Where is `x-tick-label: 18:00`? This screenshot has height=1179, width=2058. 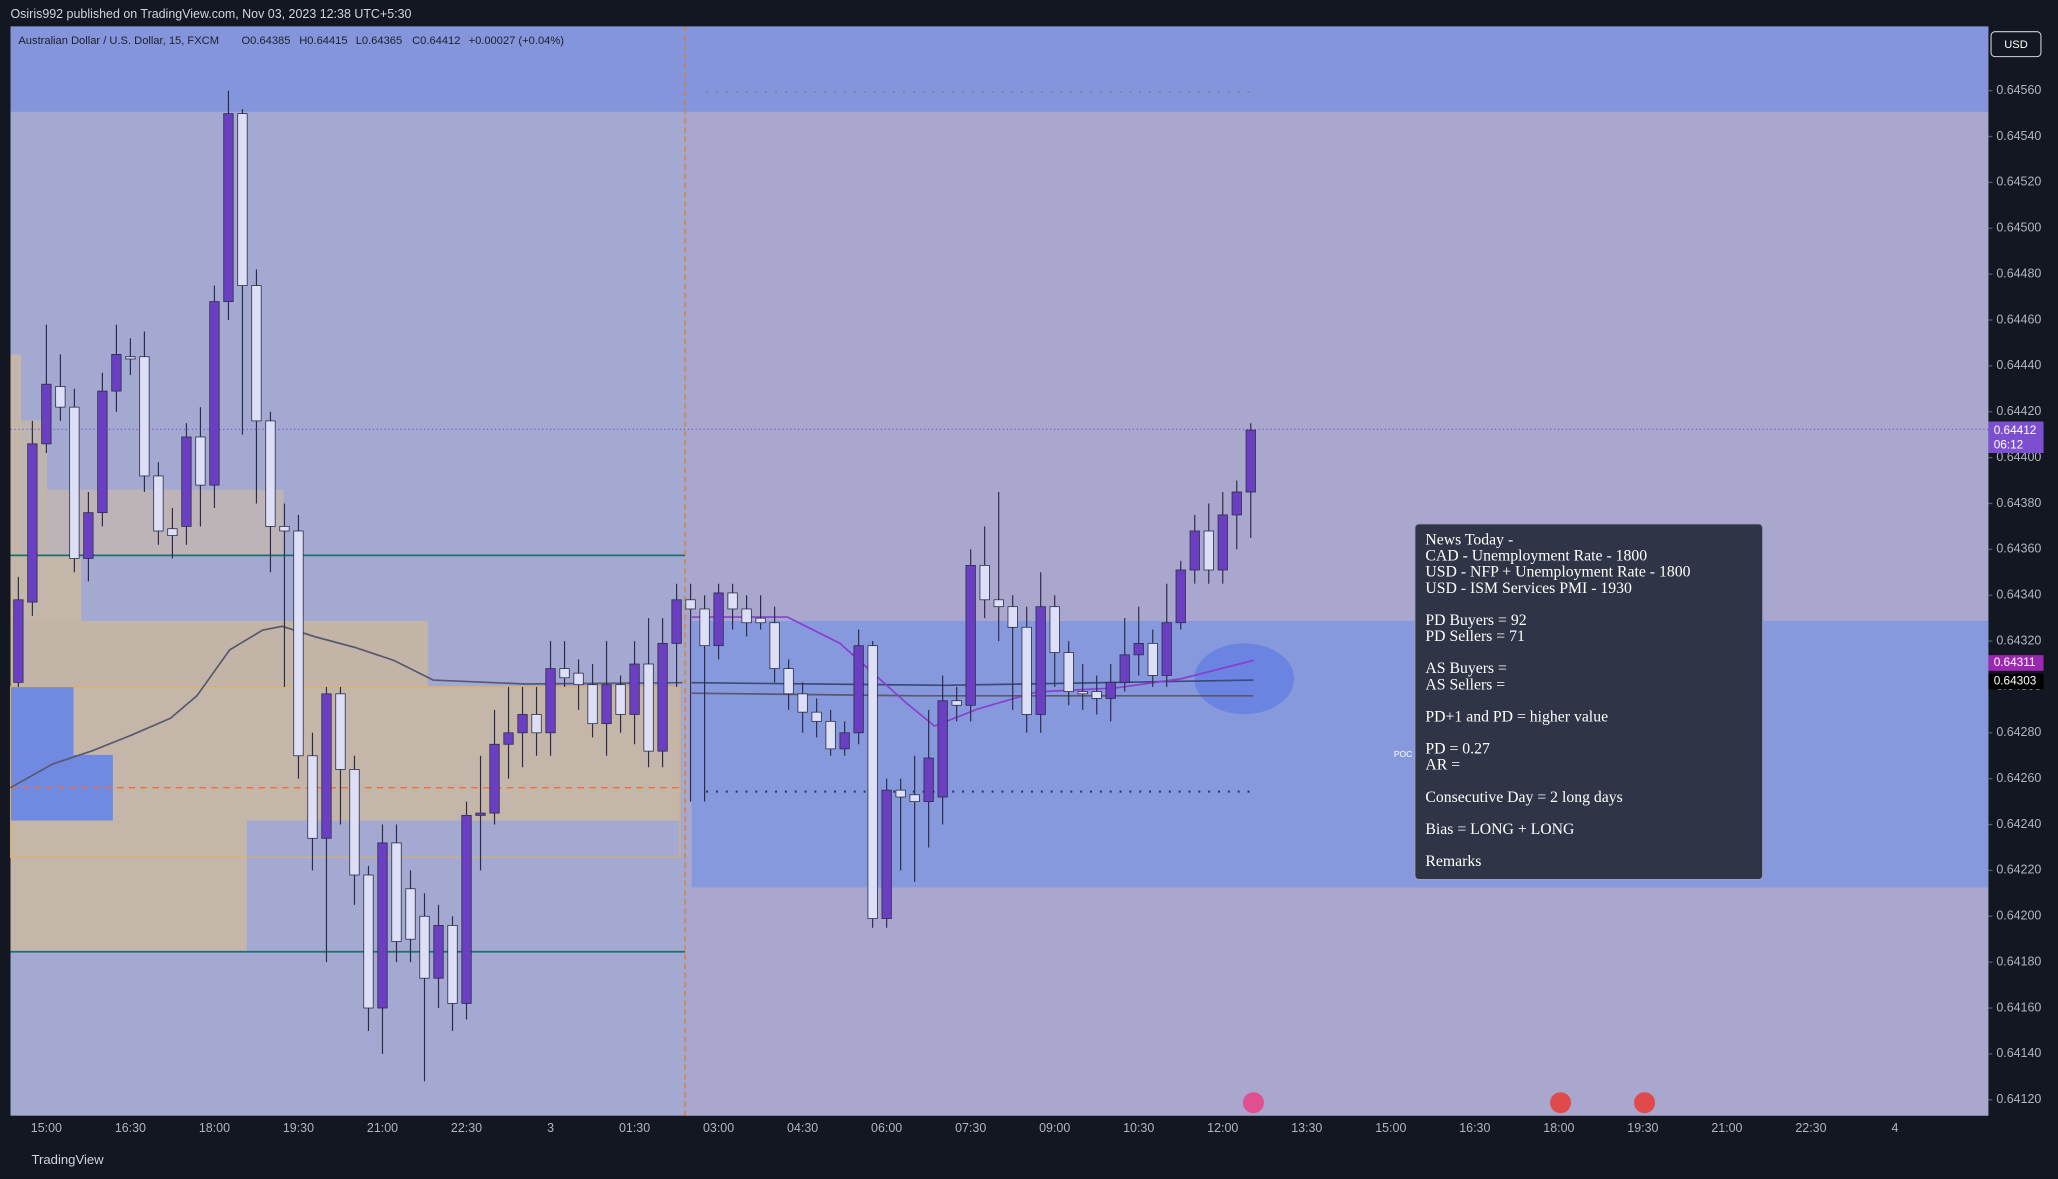 x-tick-label: 18:00 is located at coordinates (214, 1128).